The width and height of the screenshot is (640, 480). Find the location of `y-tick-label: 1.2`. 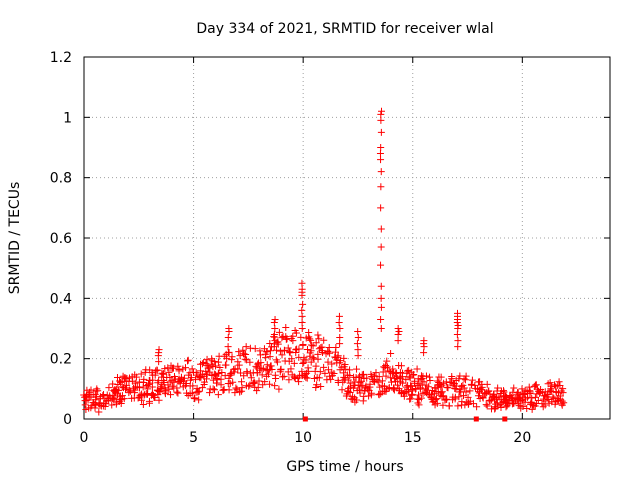

y-tick-label: 1.2 is located at coordinates (61, 58).